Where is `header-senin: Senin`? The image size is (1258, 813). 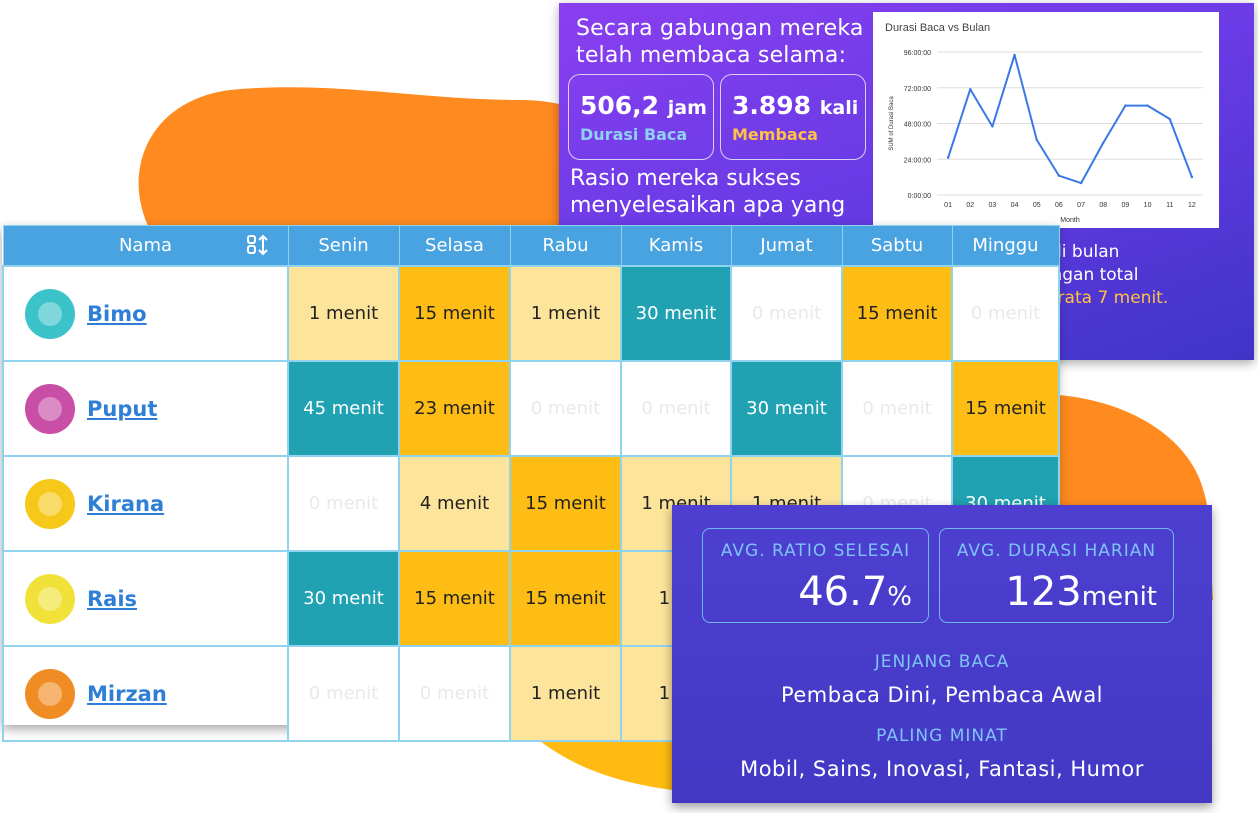 header-senin: Senin is located at coordinates (343, 246).